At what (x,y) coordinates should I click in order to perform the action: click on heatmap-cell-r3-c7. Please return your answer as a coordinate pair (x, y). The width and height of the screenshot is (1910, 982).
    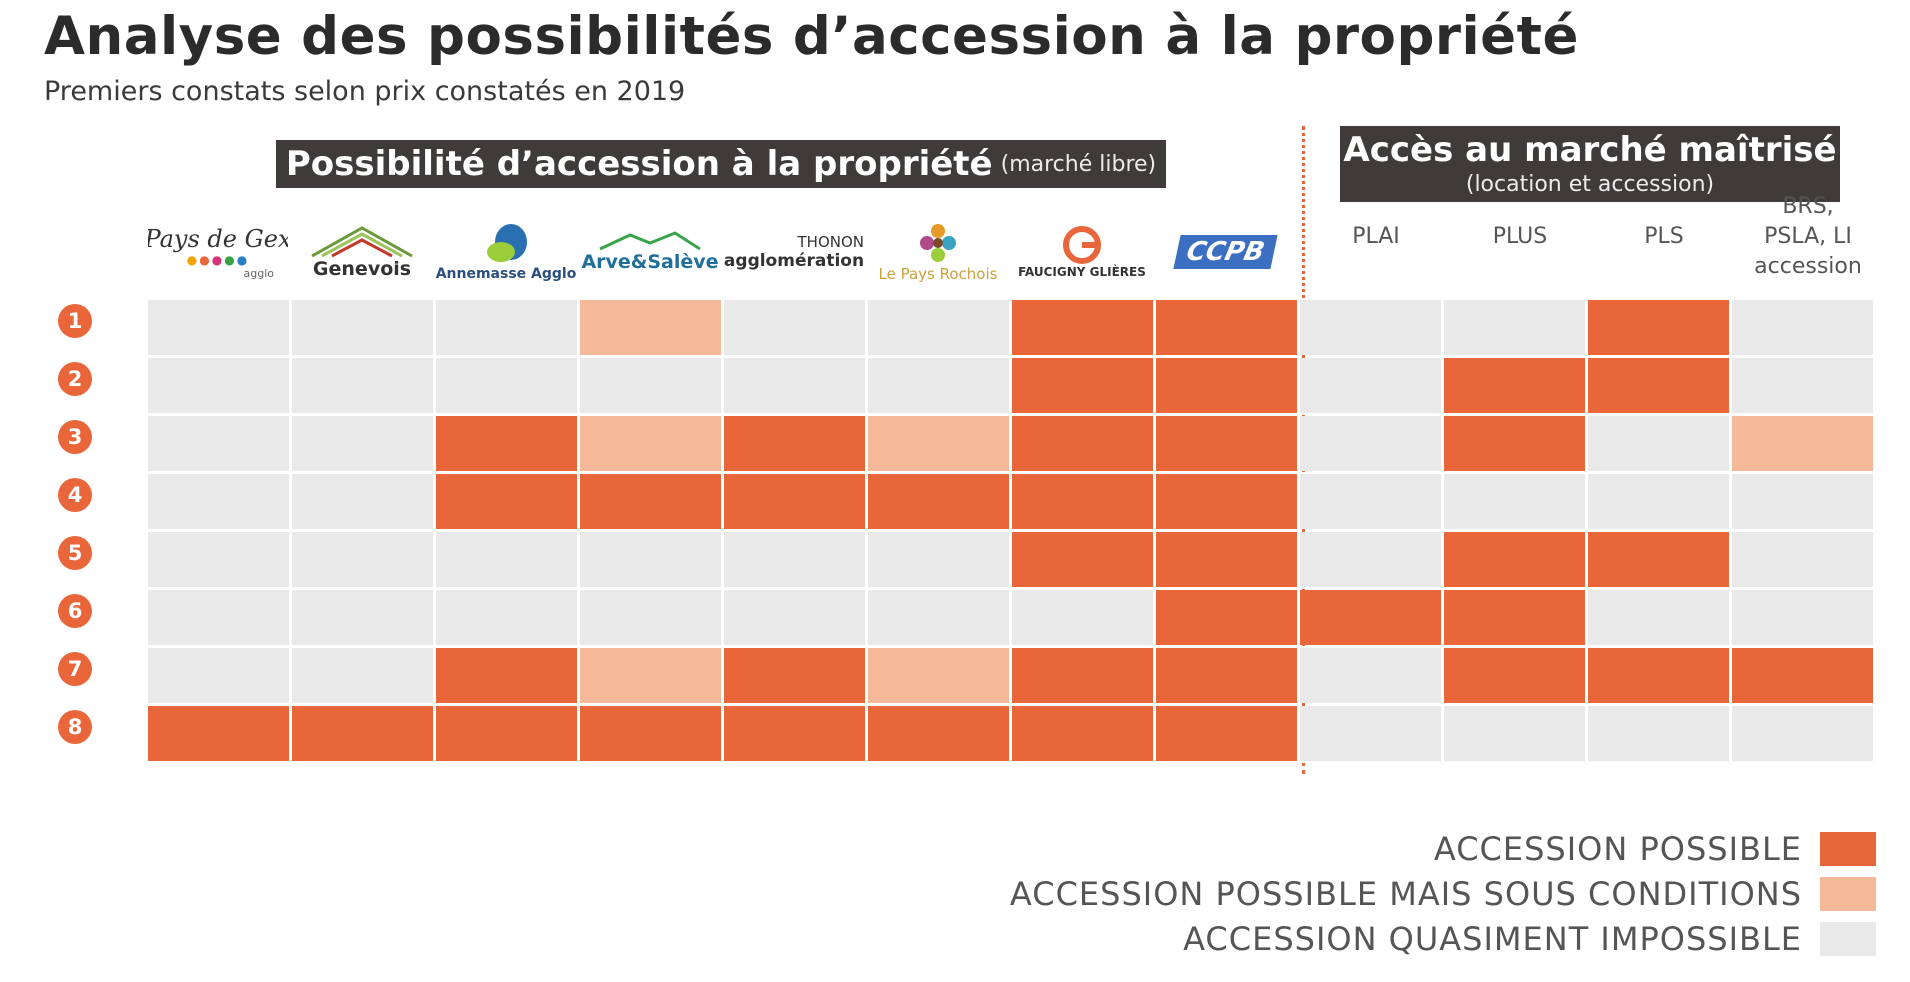
    Looking at the image, I should click on (1082, 443).